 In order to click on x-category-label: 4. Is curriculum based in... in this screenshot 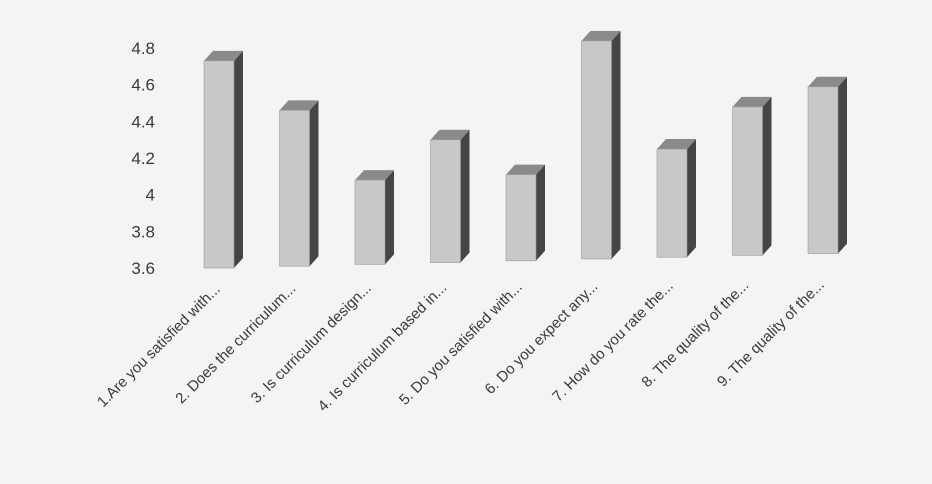, I will do `click(383, 347)`.